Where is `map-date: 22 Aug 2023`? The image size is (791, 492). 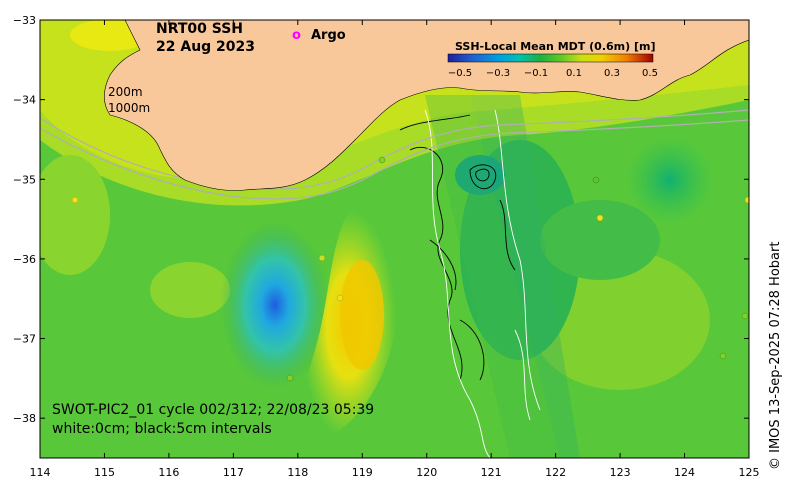 map-date: 22 Aug 2023 is located at coordinates (205, 47).